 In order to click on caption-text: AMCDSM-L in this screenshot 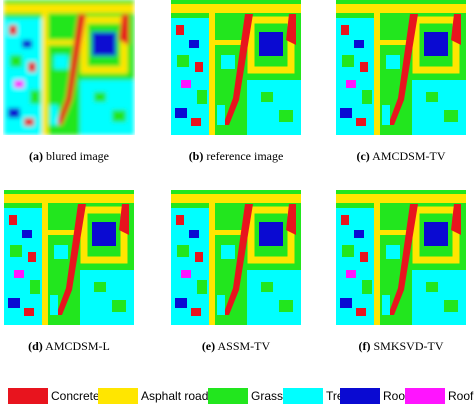, I will do `click(77, 346)`.